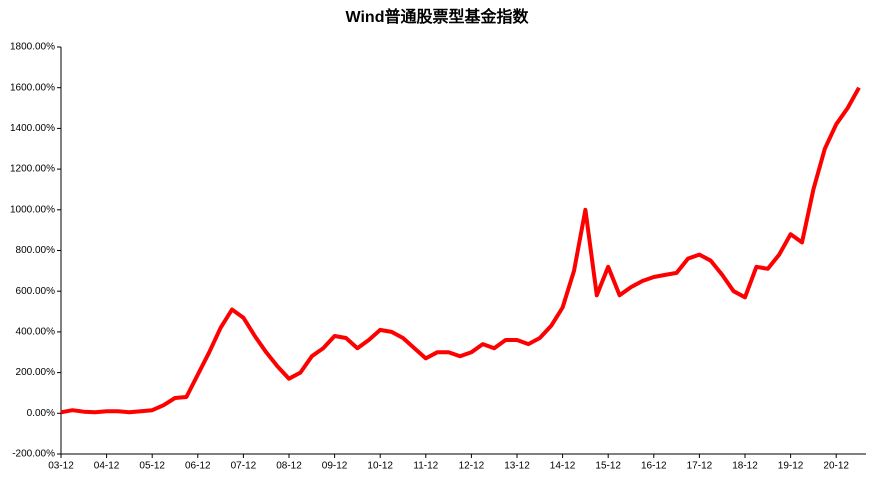  Describe the element at coordinates (32, 47) in the screenshot. I see `y-tick-label: 1800.00%` at that location.